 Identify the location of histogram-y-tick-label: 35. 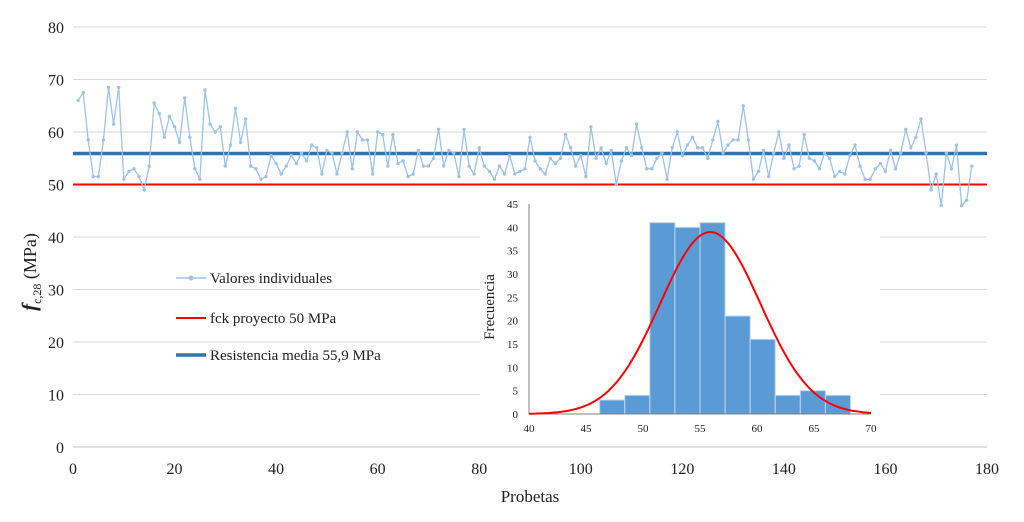
(513, 252).